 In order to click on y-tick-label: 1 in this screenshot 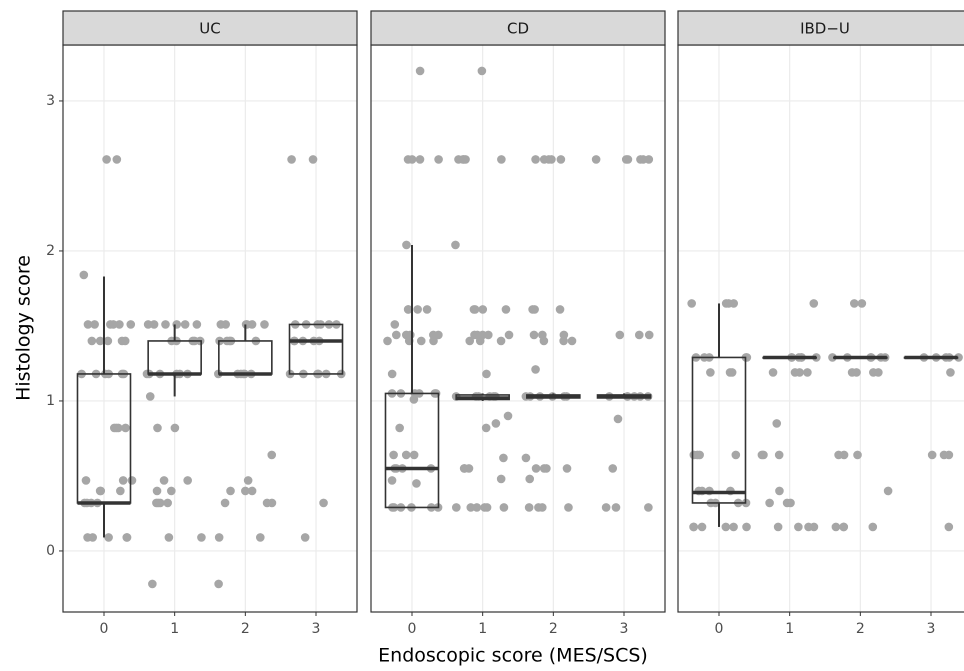, I will do `click(50, 401)`.